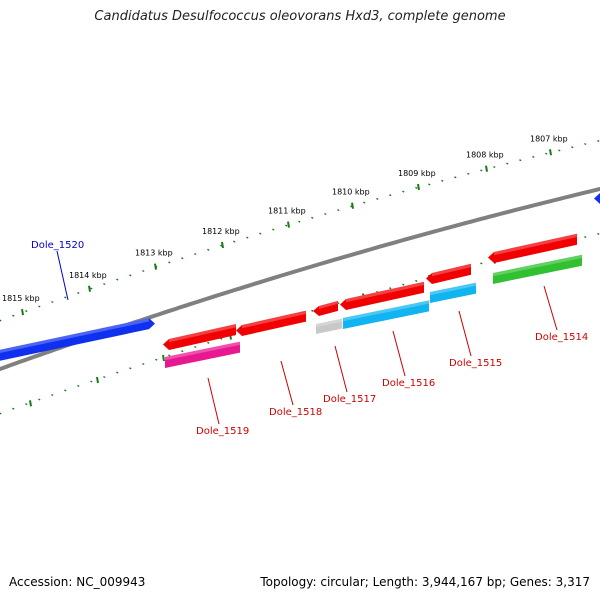  Describe the element at coordinates (349, 375) in the screenshot. I see `gene-label-dole-1517: Dole_1517` at that location.